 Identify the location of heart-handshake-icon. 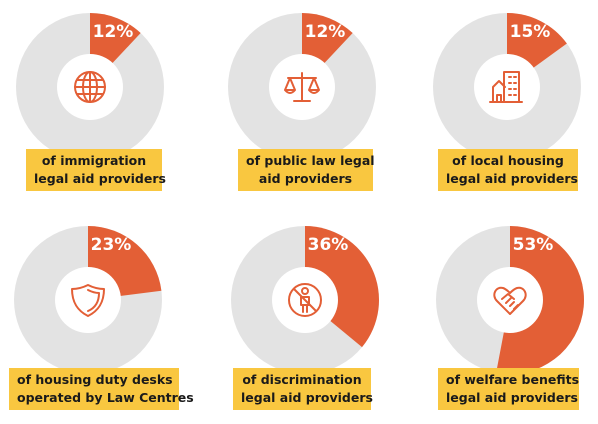
(510, 300).